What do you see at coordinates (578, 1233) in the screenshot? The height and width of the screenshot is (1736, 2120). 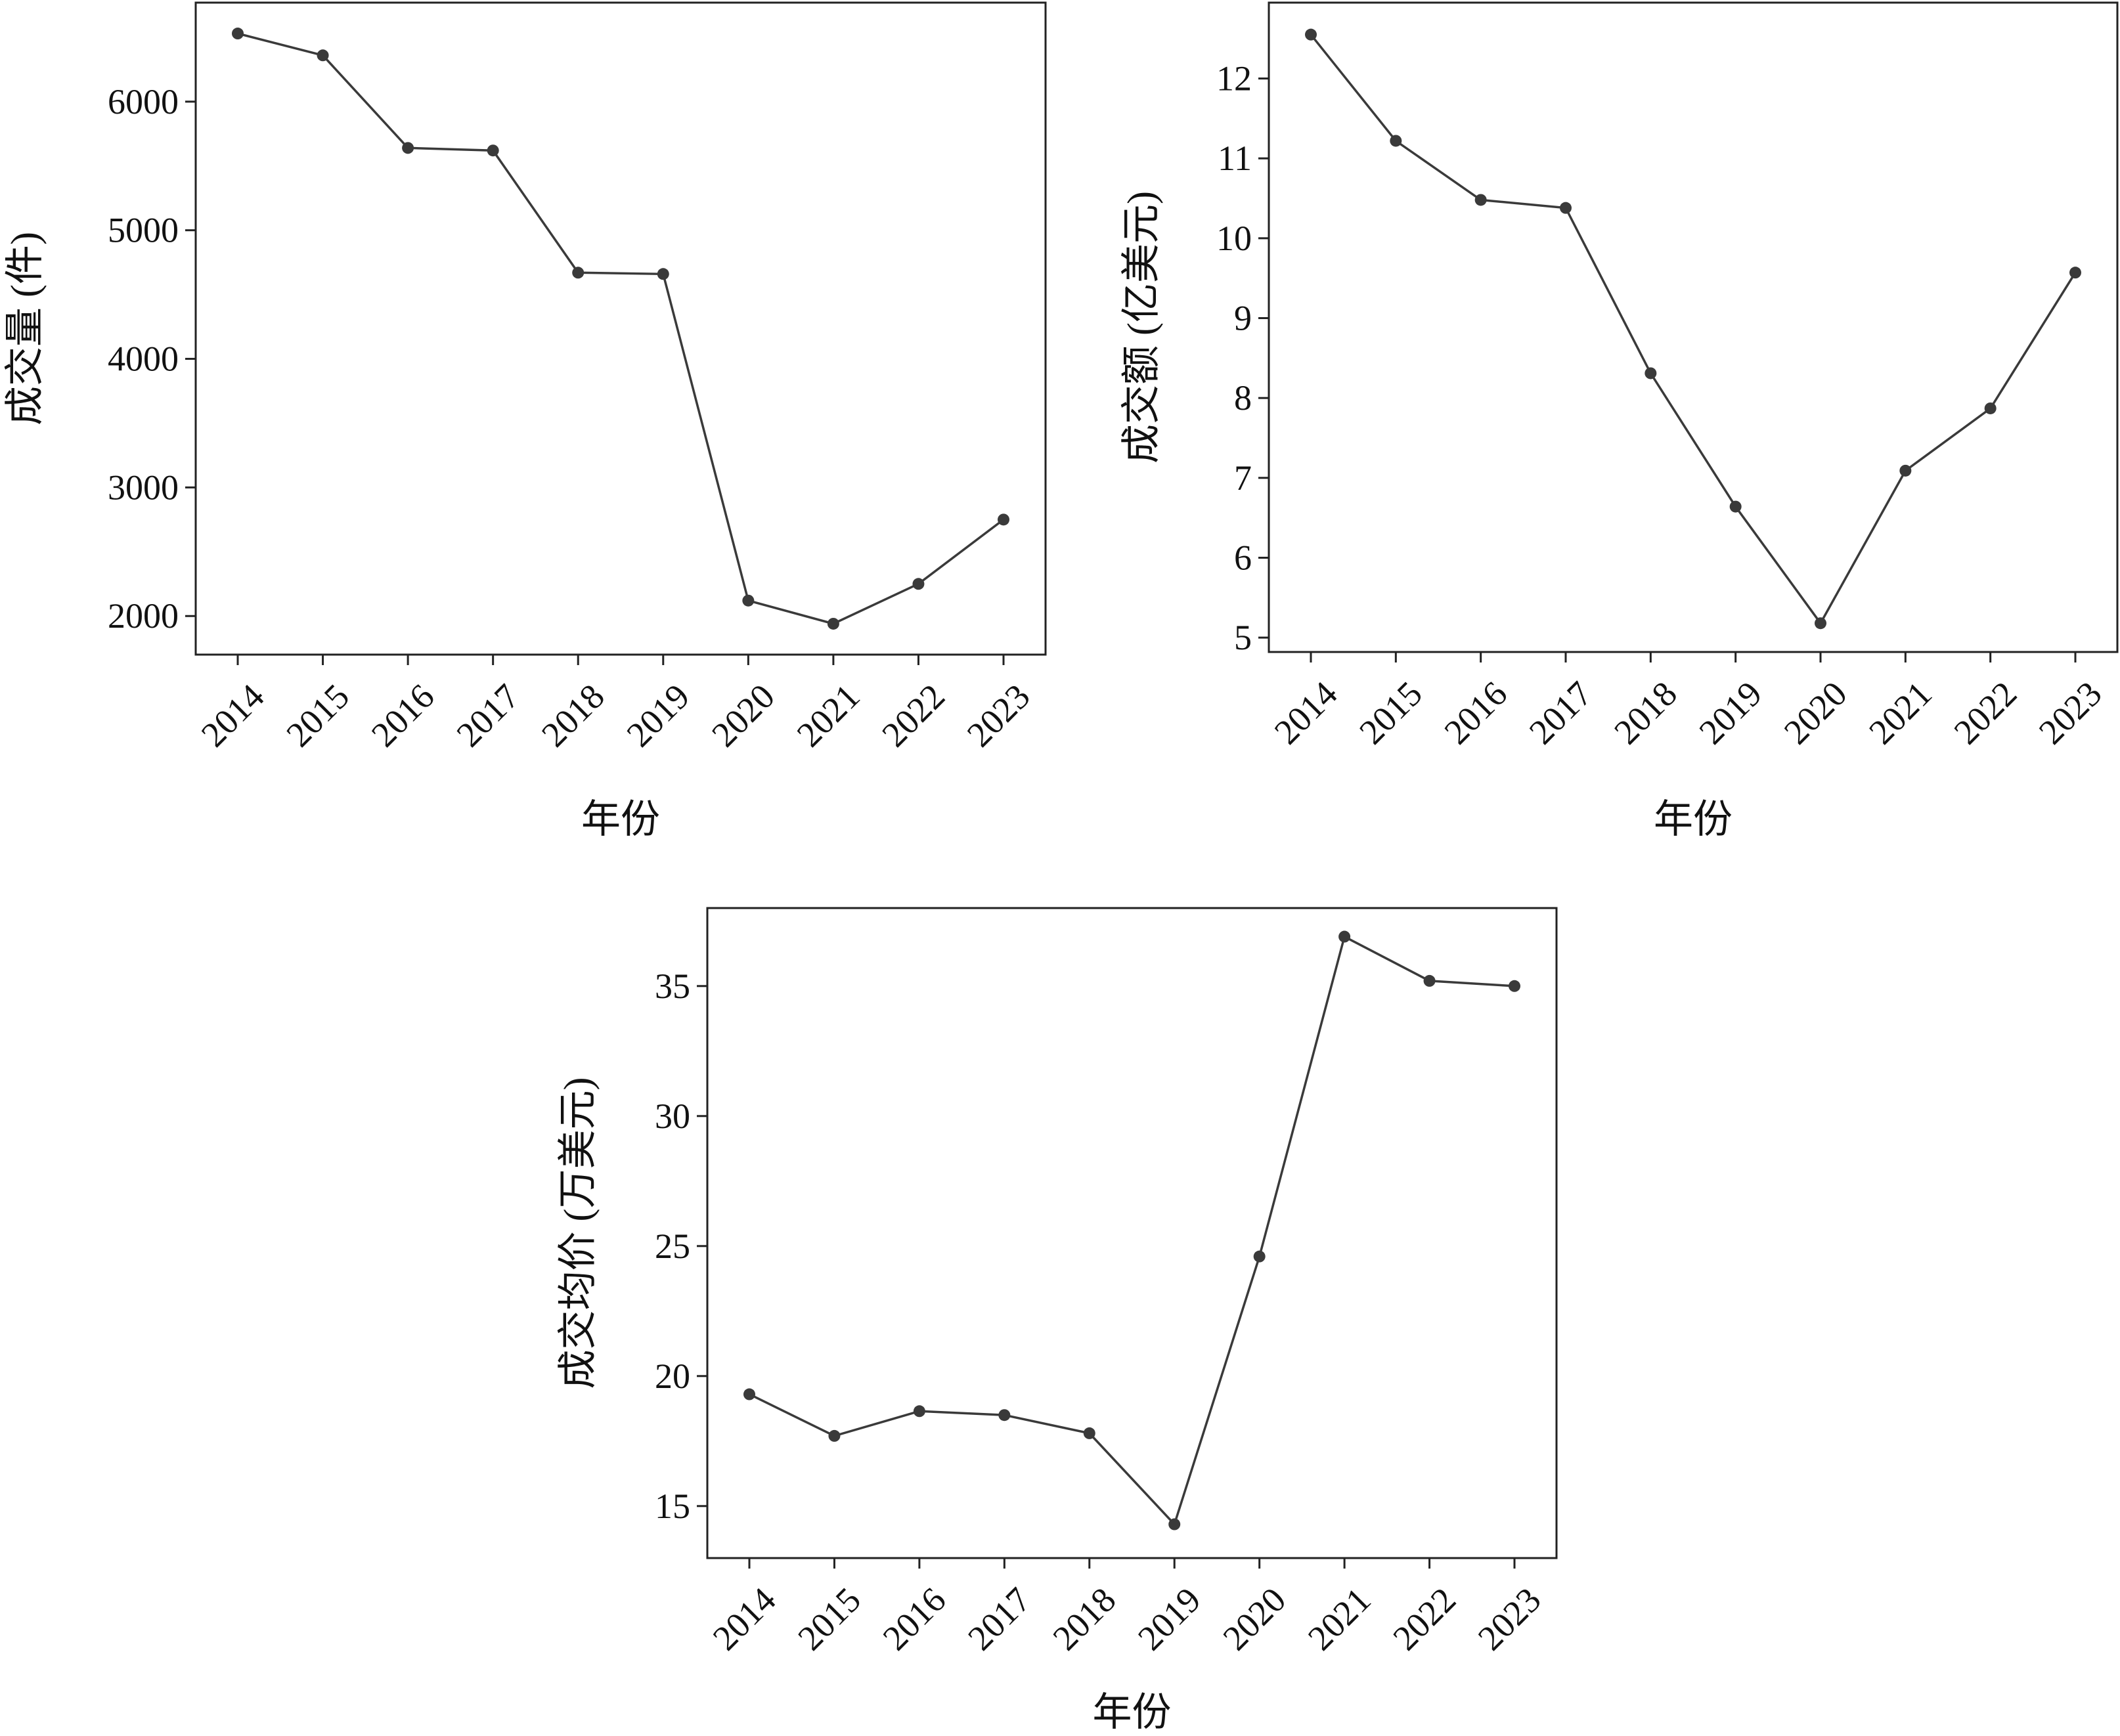 I see `y-axis-label: 成交均价 (万美元)` at bounding box center [578, 1233].